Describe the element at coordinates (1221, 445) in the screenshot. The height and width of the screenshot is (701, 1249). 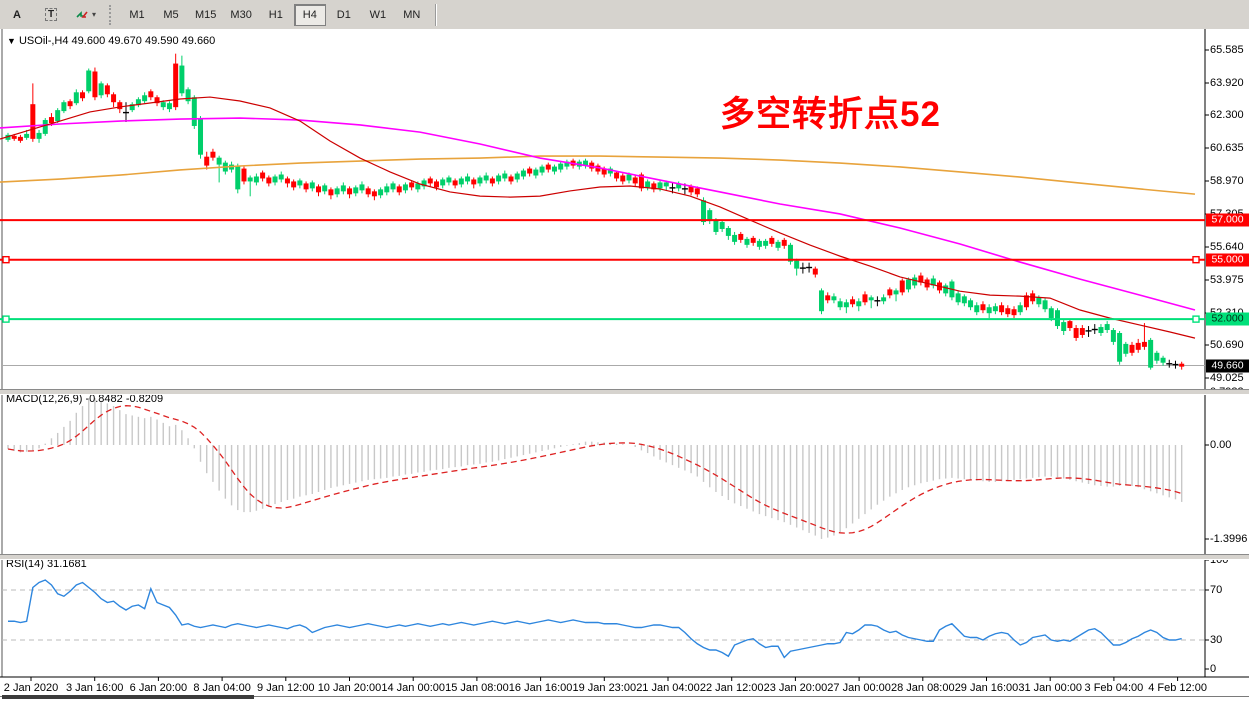
I see `macd-axis-label: 0.00` at that location.